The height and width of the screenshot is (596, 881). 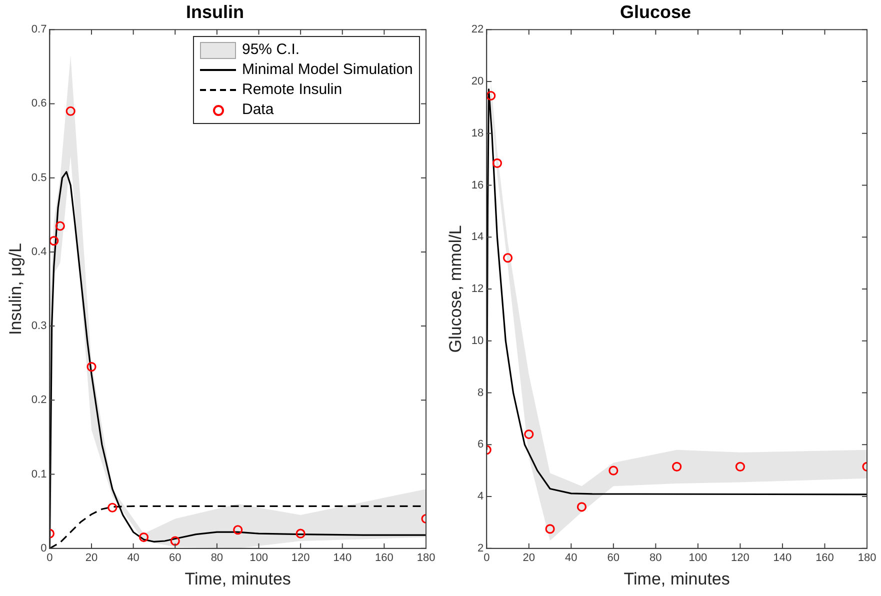 What do you see at coordinates (39, 400) in the screenshot?
I see `y-tick-label: 0.2` at bounding box center [39, 400].